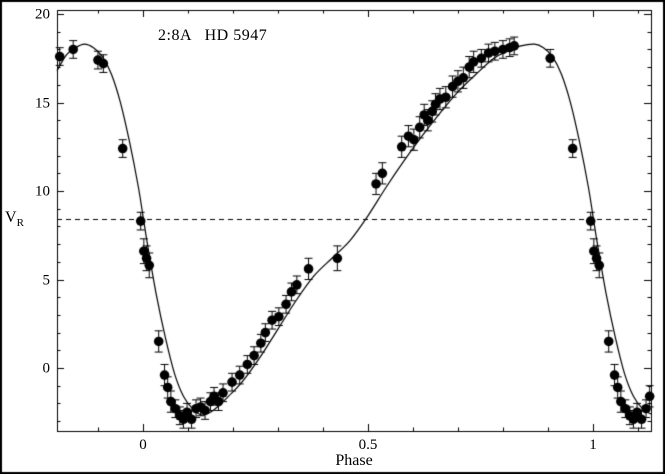 This screenshot has width=665, height=474. I want to click on y-axis-tick-label: 0, so click(46, 368).